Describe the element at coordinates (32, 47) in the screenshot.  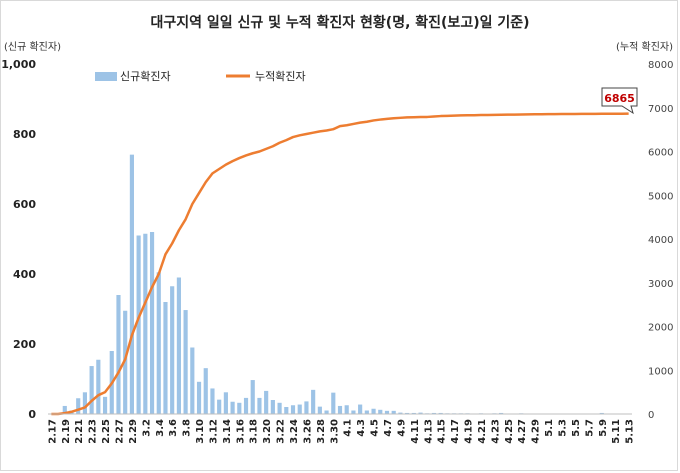
I see `left-axis-title: (신규 확진자)` at that location.